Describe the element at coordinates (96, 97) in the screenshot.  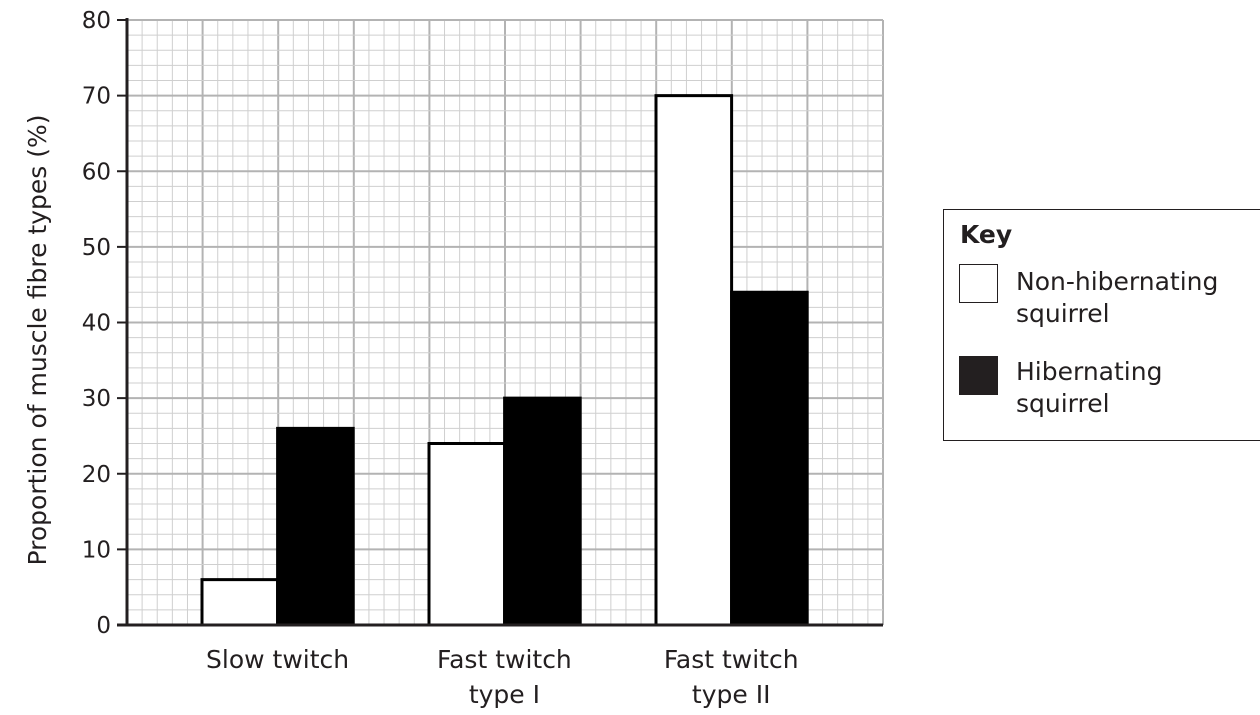
I see `y-tick-label: 70` at that location.